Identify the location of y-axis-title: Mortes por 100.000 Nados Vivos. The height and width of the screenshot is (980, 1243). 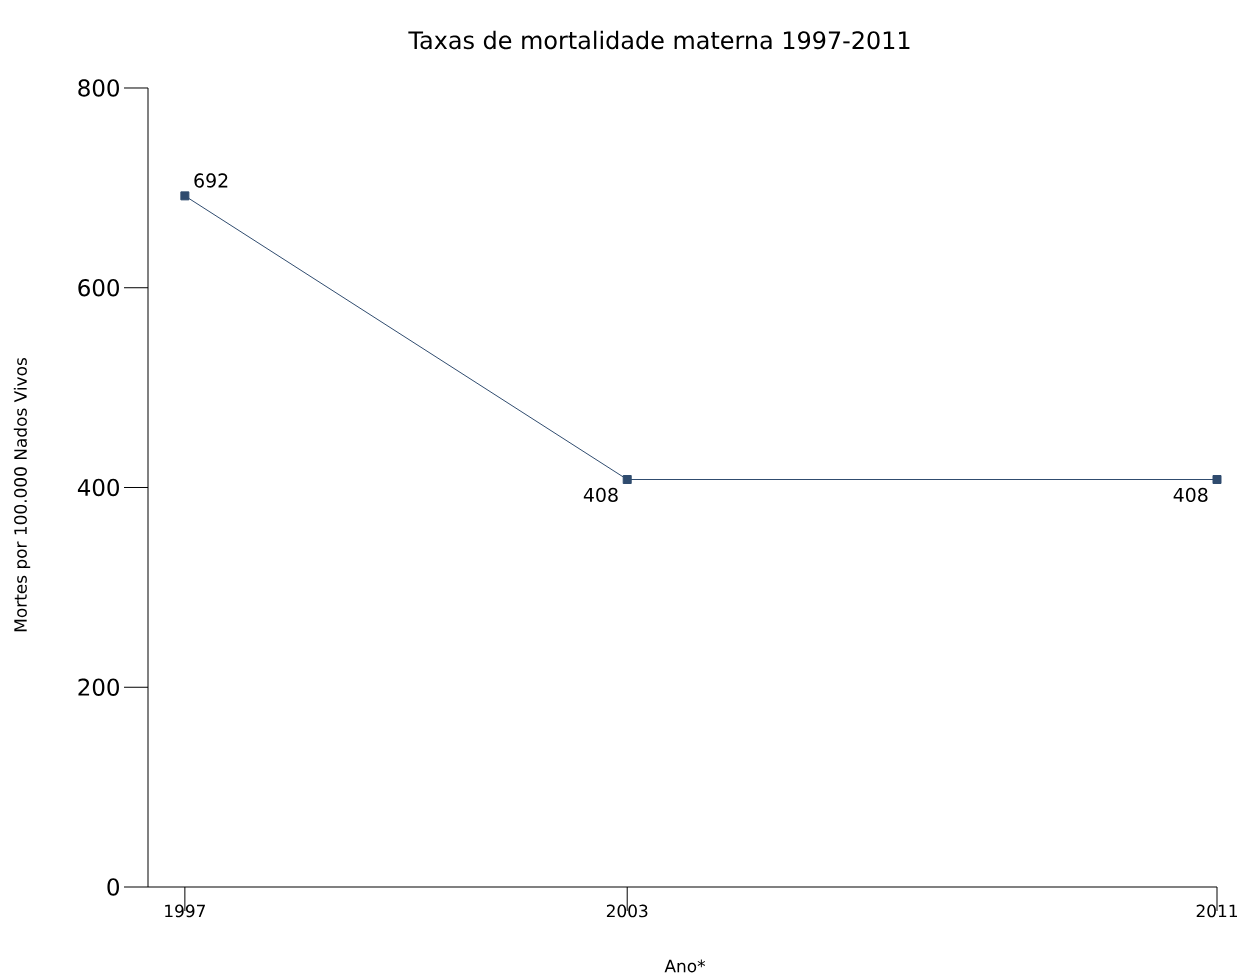
(22, 495).